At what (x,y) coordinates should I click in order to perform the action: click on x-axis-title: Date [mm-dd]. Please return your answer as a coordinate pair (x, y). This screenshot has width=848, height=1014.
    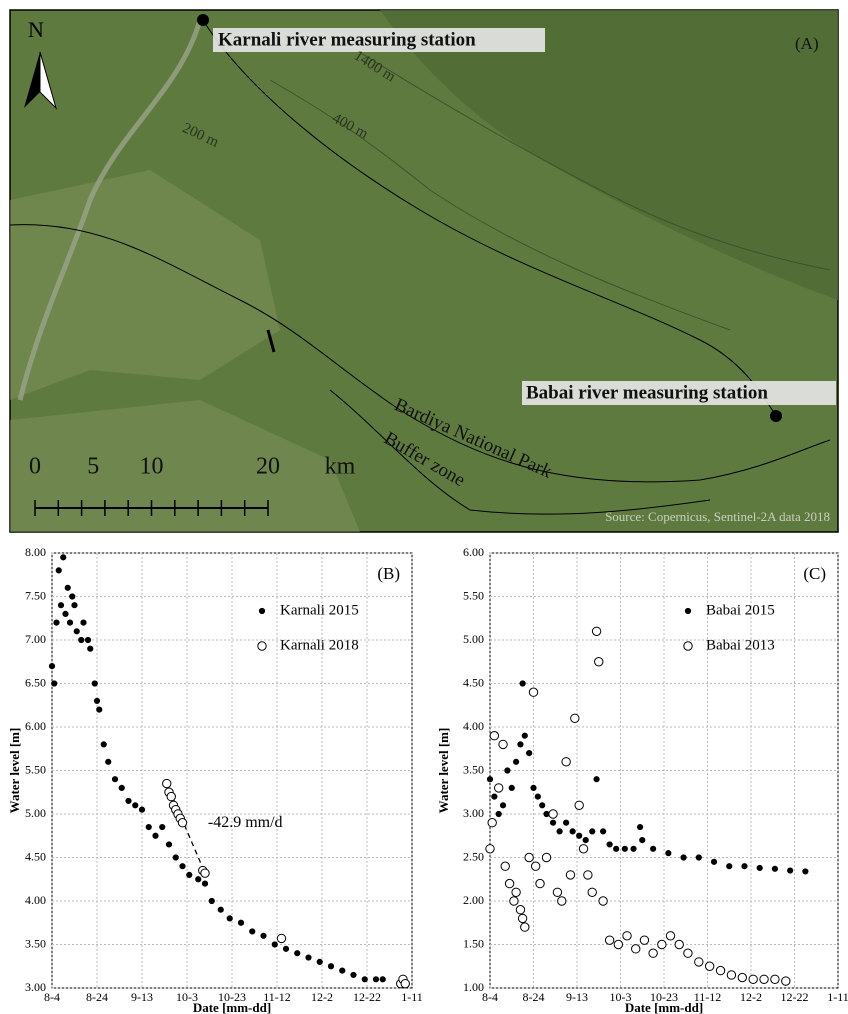
    Looking at the image, I should click on (232, 1007).